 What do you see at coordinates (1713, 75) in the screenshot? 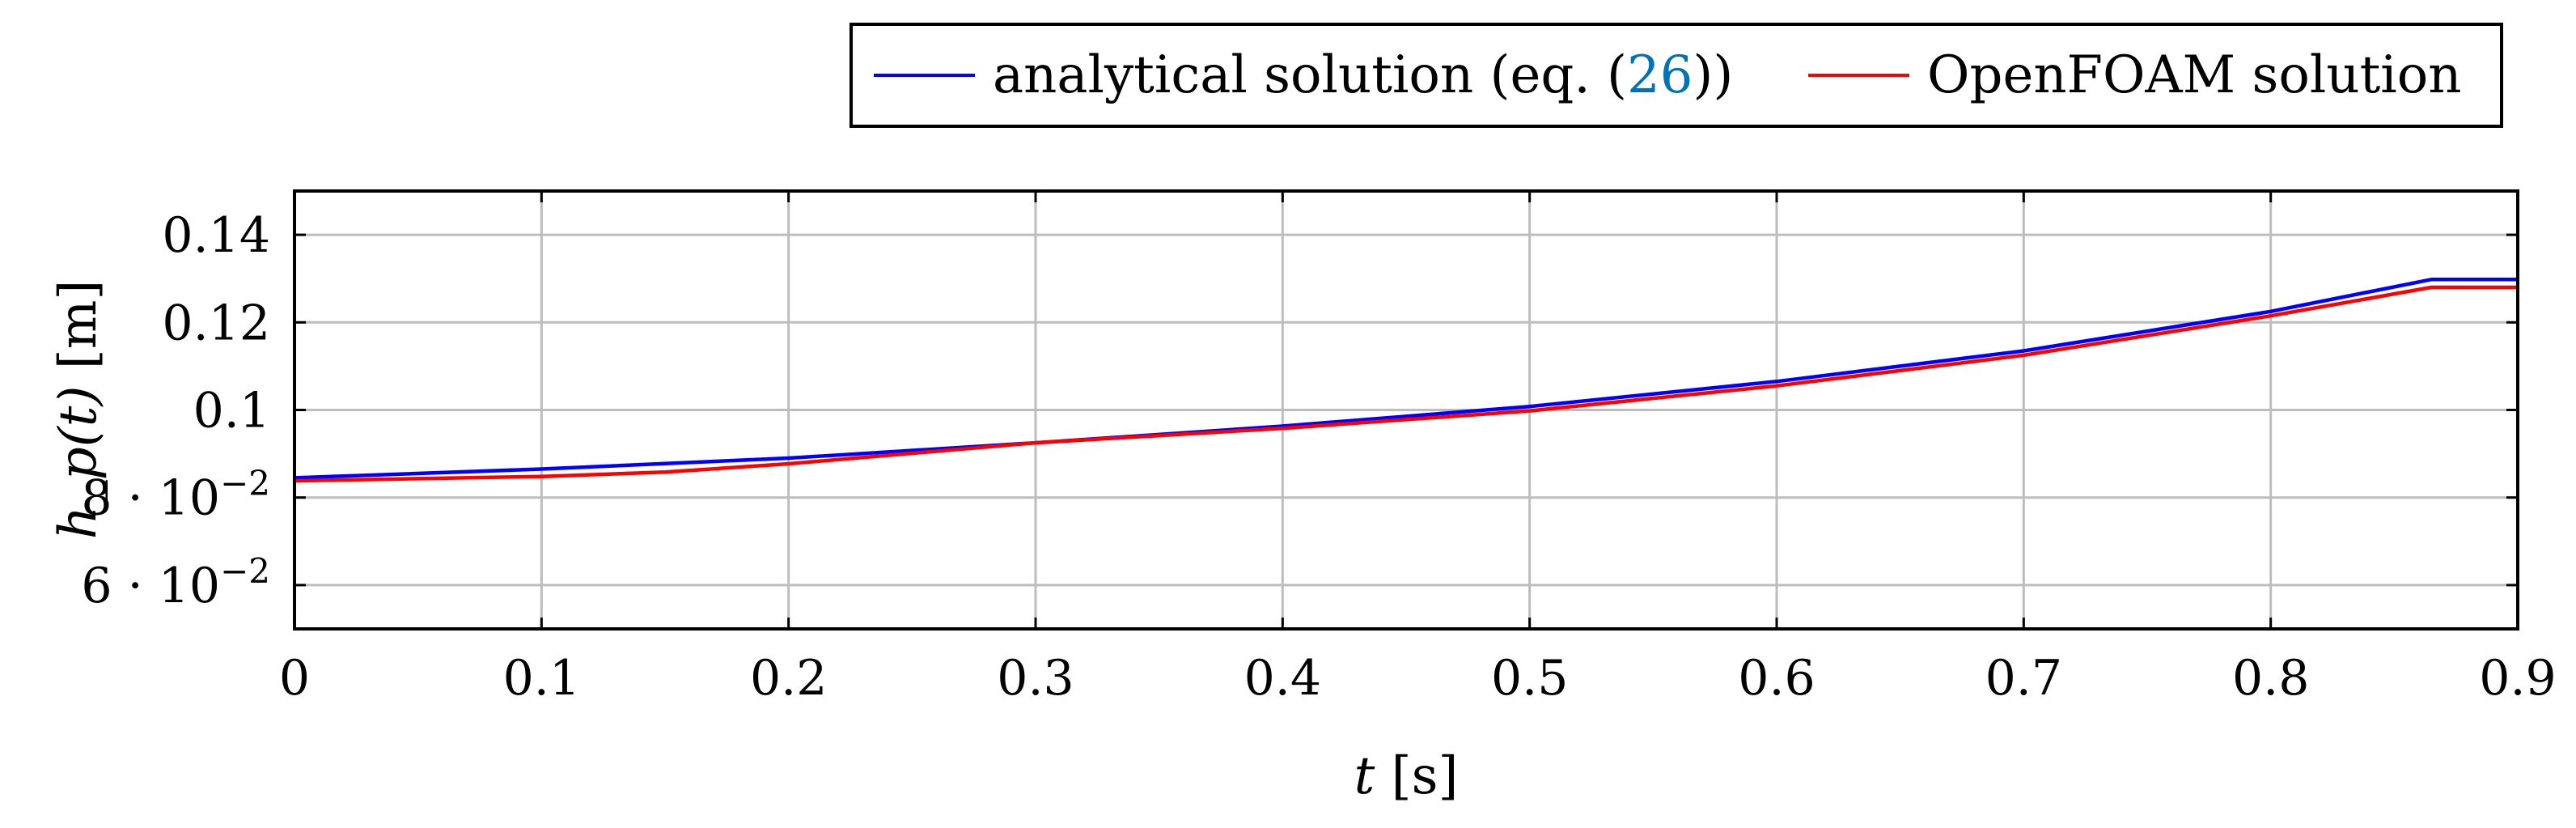
I see `legend-label-analytical-part3: ))` at bounding box center [1713, 75].